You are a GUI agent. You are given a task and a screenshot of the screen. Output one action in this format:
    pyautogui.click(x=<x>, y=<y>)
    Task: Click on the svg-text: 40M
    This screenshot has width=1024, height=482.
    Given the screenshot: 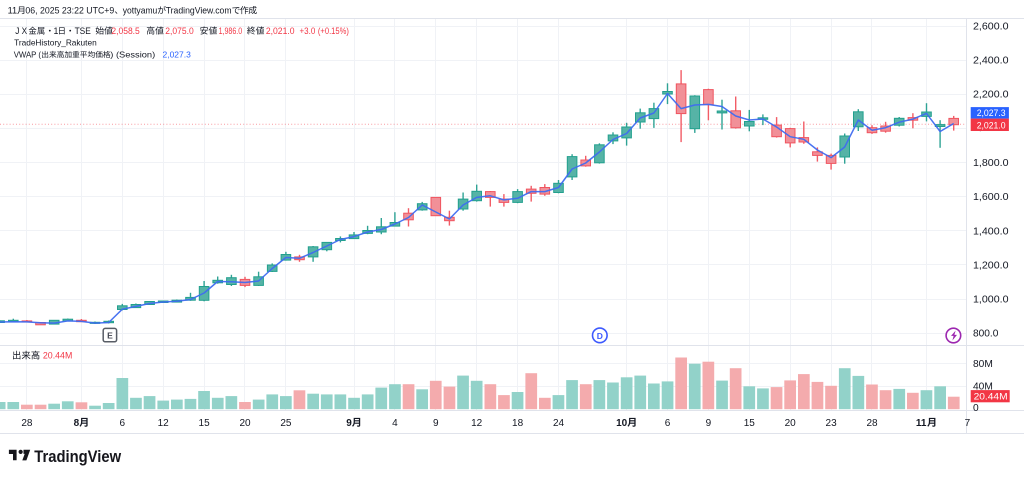 What is the action you would take?
    pyautogui.click(x=983, y=387)
    